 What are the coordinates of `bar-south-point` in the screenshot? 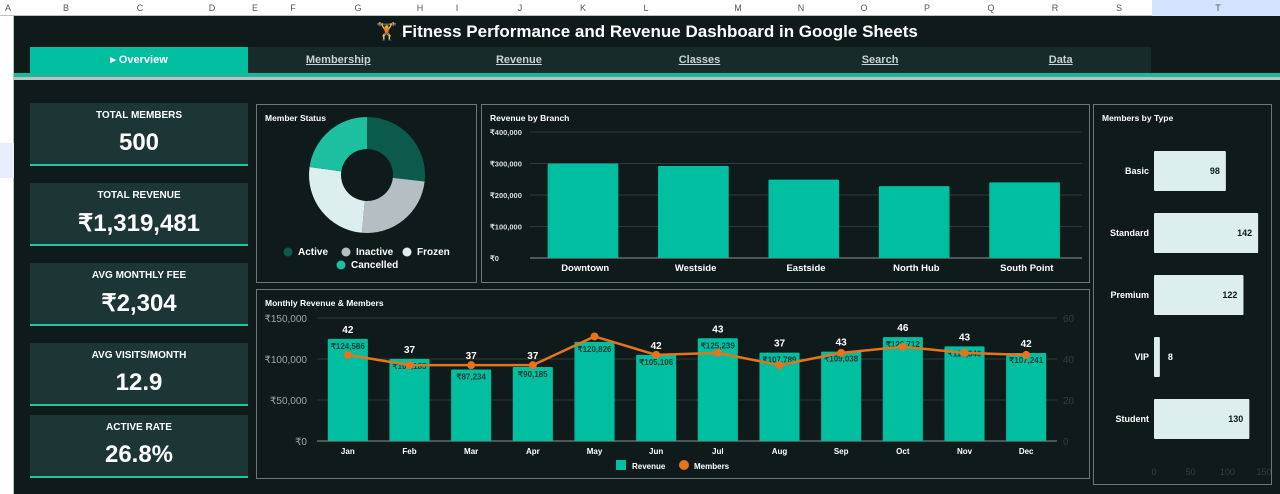 It's located at (1024, 220).